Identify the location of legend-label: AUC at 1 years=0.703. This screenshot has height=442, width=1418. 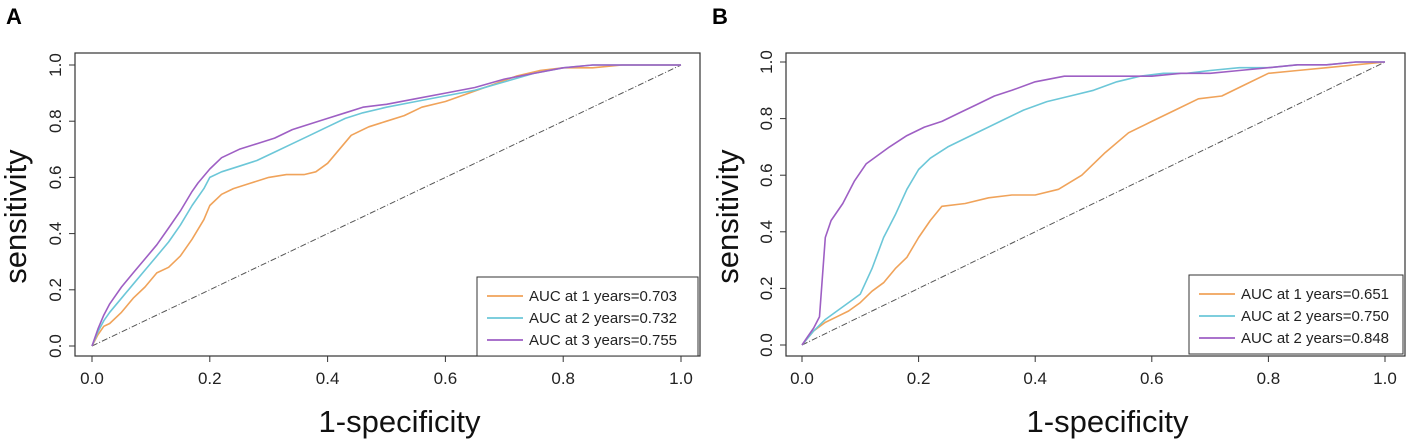
(603, 296).